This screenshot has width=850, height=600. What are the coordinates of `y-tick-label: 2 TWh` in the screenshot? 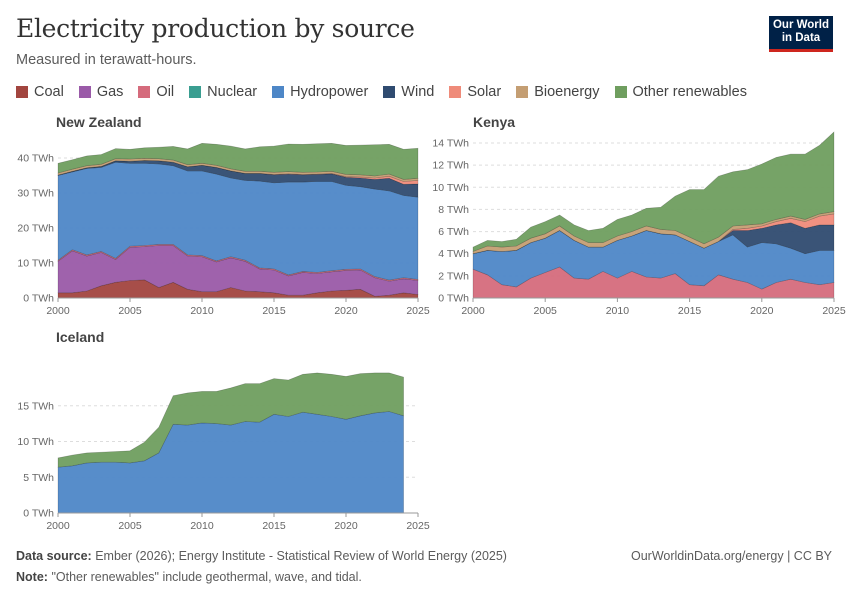 It's located at (453, 276).